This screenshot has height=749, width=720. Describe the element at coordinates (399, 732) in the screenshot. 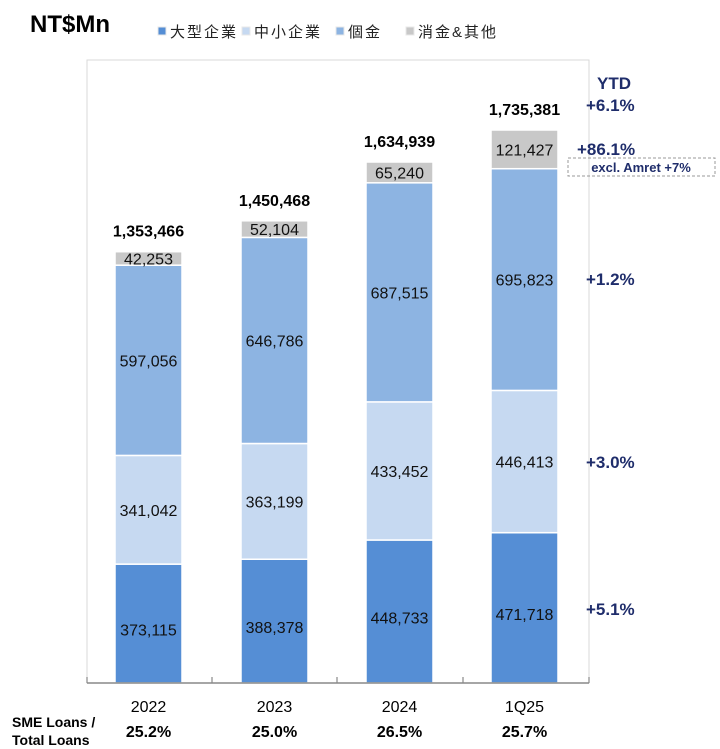

I see `ratio-value: 26.5%` at that location.